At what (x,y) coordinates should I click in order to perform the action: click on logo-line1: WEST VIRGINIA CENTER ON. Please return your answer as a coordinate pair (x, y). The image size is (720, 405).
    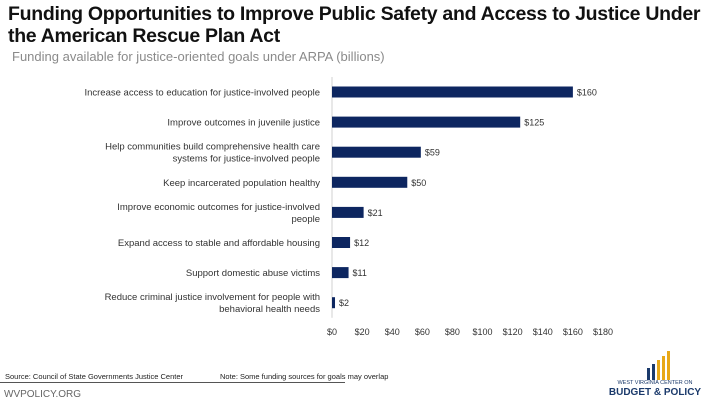
    Looking at the image, I should click on (655, 383).